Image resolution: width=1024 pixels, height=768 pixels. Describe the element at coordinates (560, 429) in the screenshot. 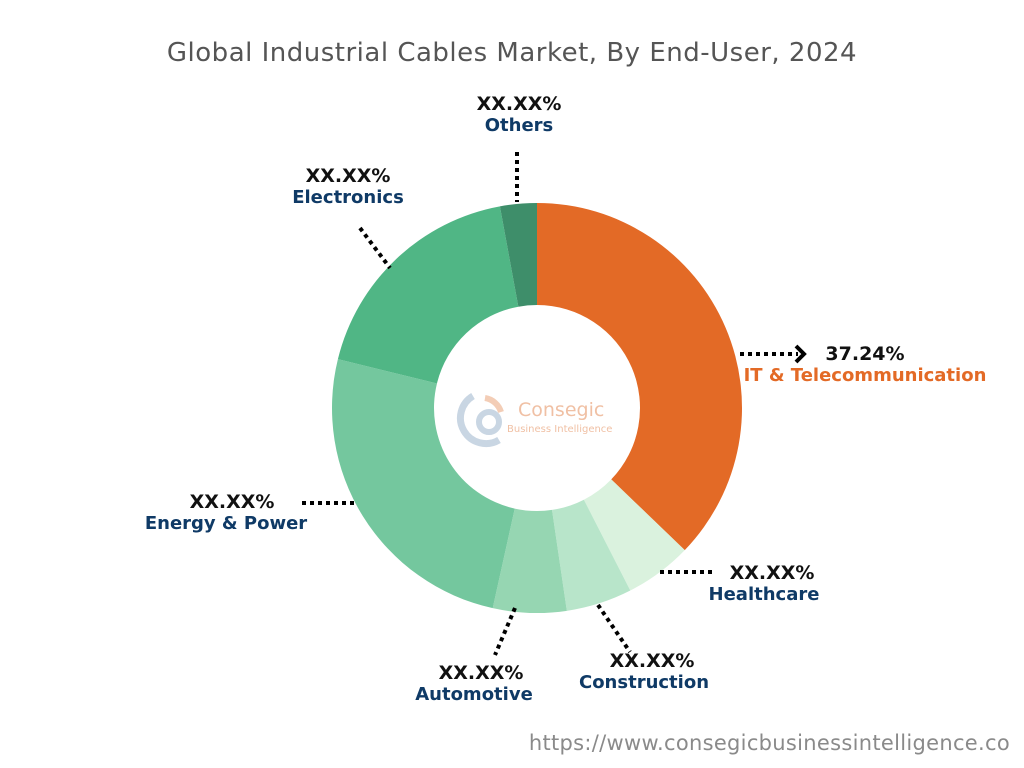

I see `logo-tagline: Business Intelligence` at that location.